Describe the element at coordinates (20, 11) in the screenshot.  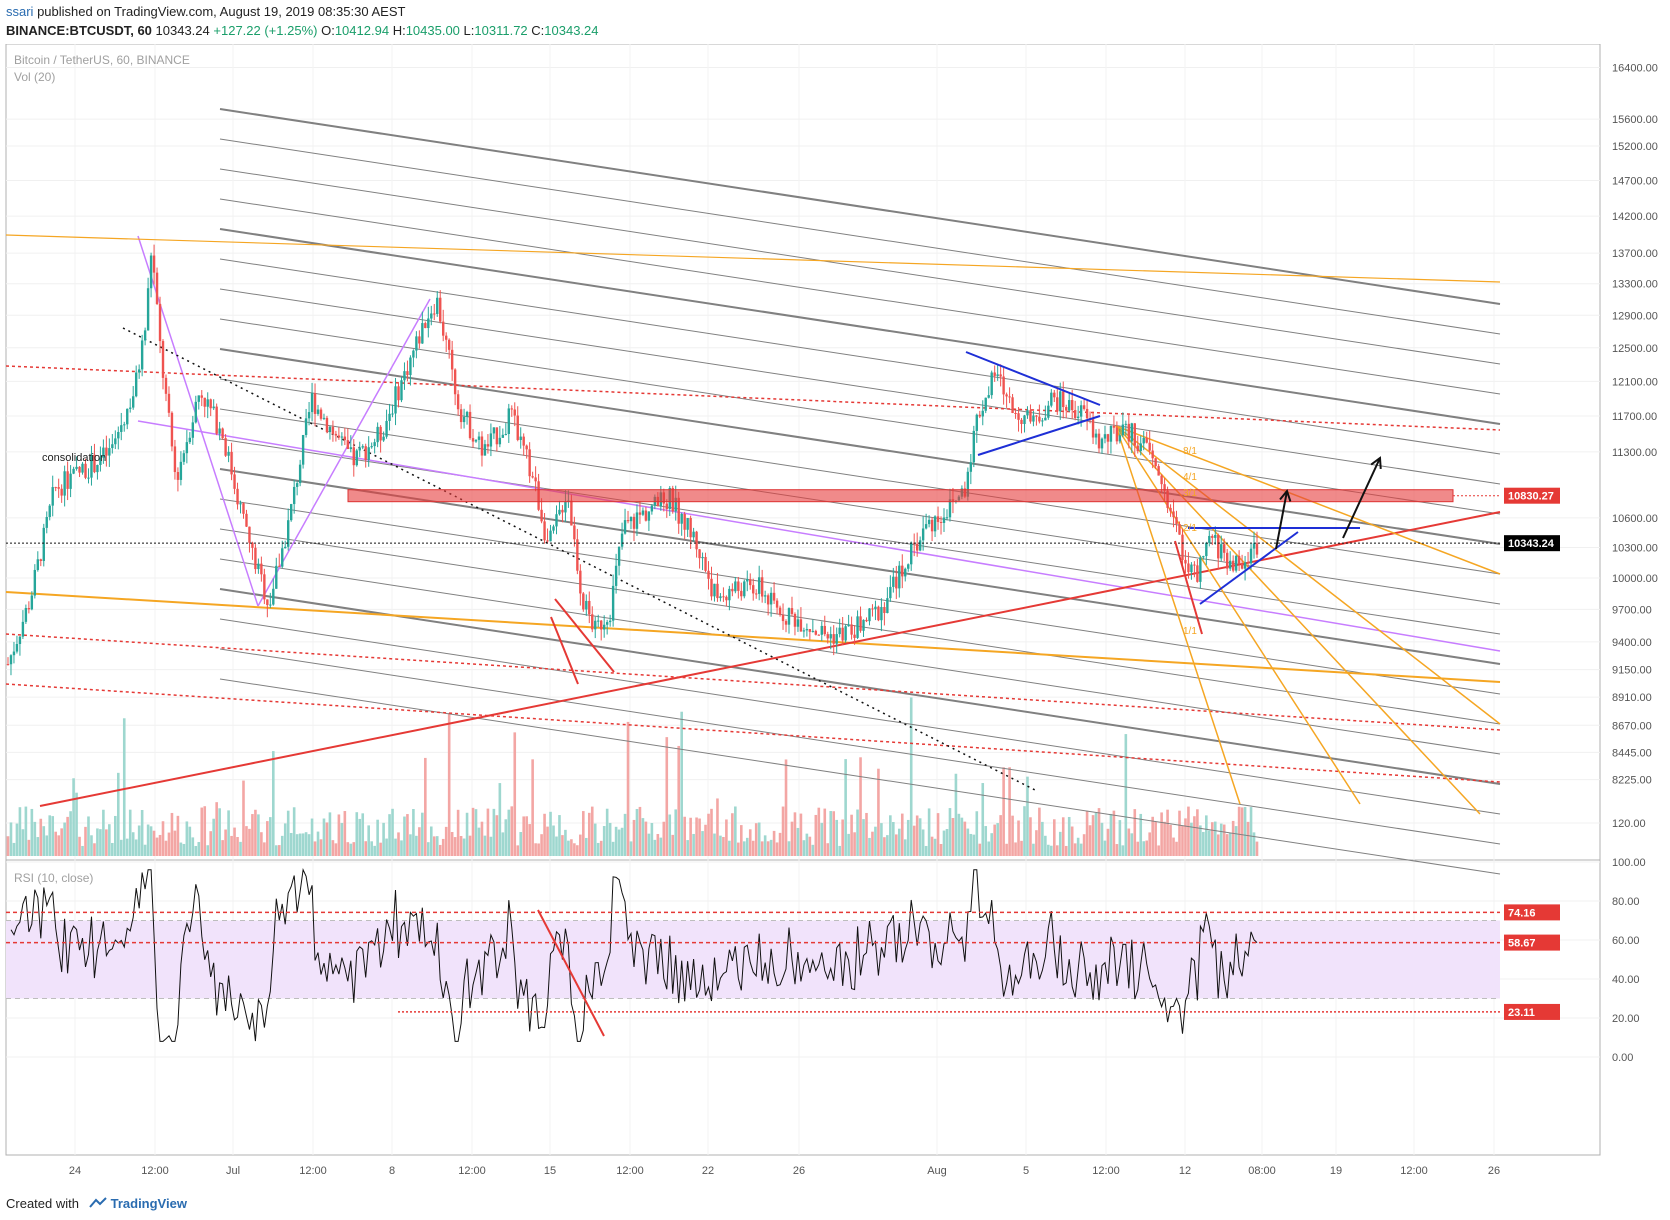
I see `author-name: ssari` at that location.